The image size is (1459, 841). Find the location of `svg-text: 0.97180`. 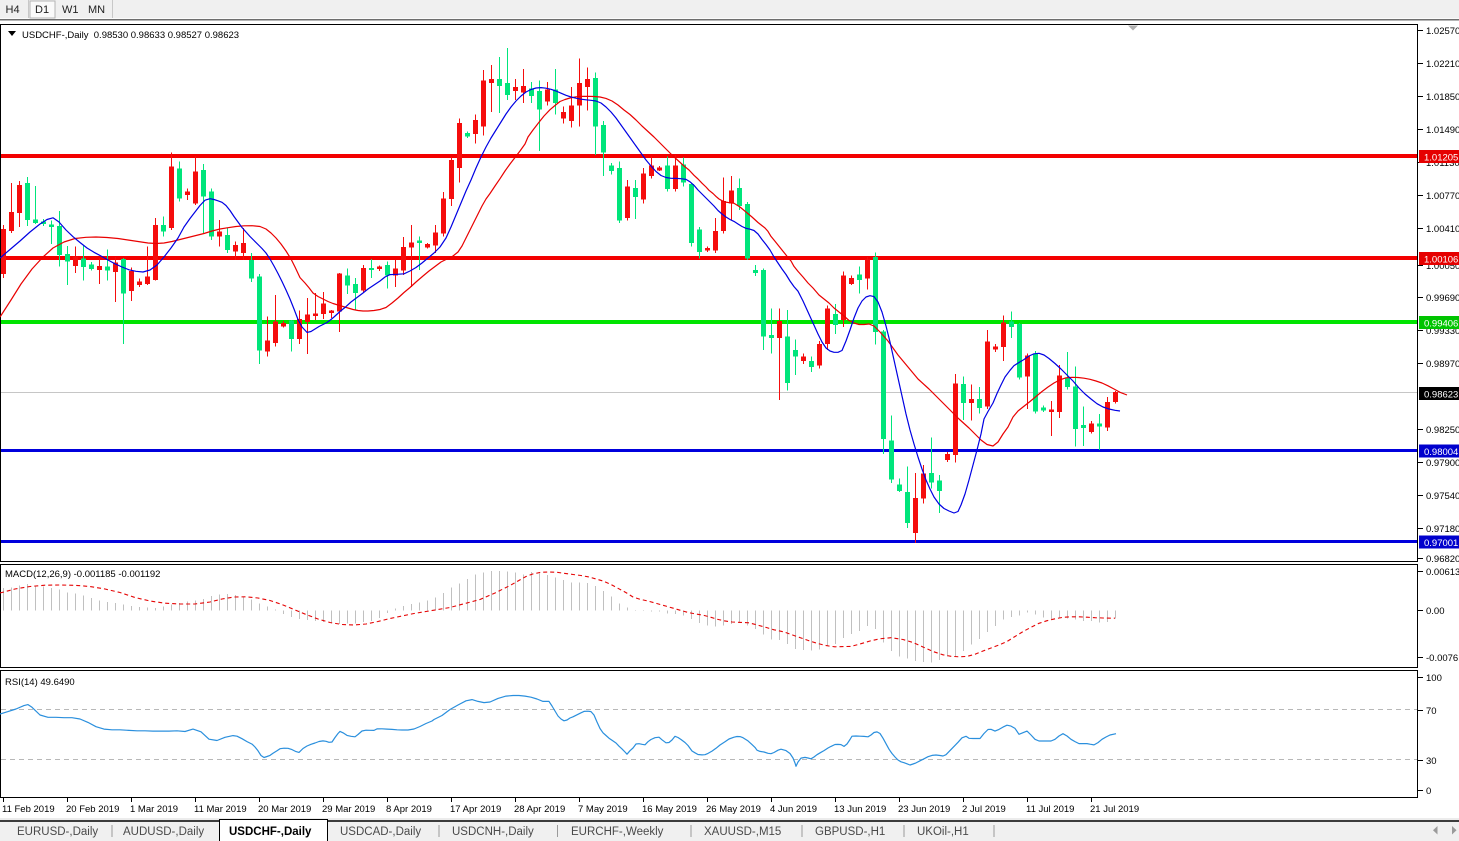

svg-text: 0.97180 is located at coordinates (1442, 529).